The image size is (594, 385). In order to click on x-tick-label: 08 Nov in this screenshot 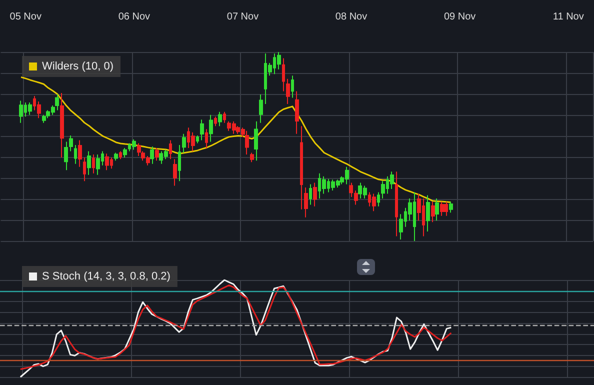, I will do `click(351, 17)`.